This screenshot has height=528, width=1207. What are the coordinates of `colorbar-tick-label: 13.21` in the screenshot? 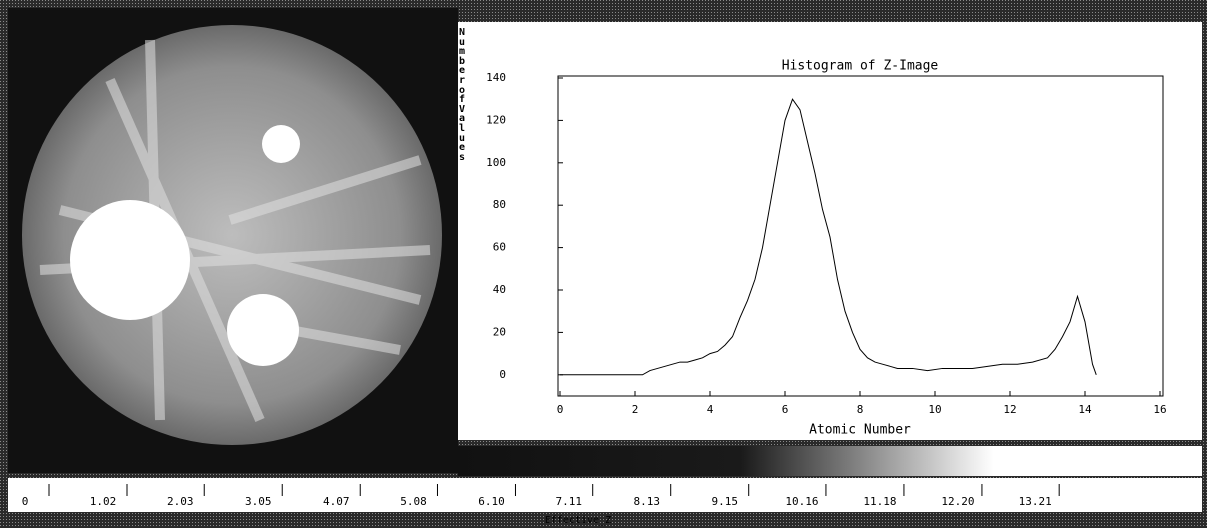 It's located at (1035, 501).